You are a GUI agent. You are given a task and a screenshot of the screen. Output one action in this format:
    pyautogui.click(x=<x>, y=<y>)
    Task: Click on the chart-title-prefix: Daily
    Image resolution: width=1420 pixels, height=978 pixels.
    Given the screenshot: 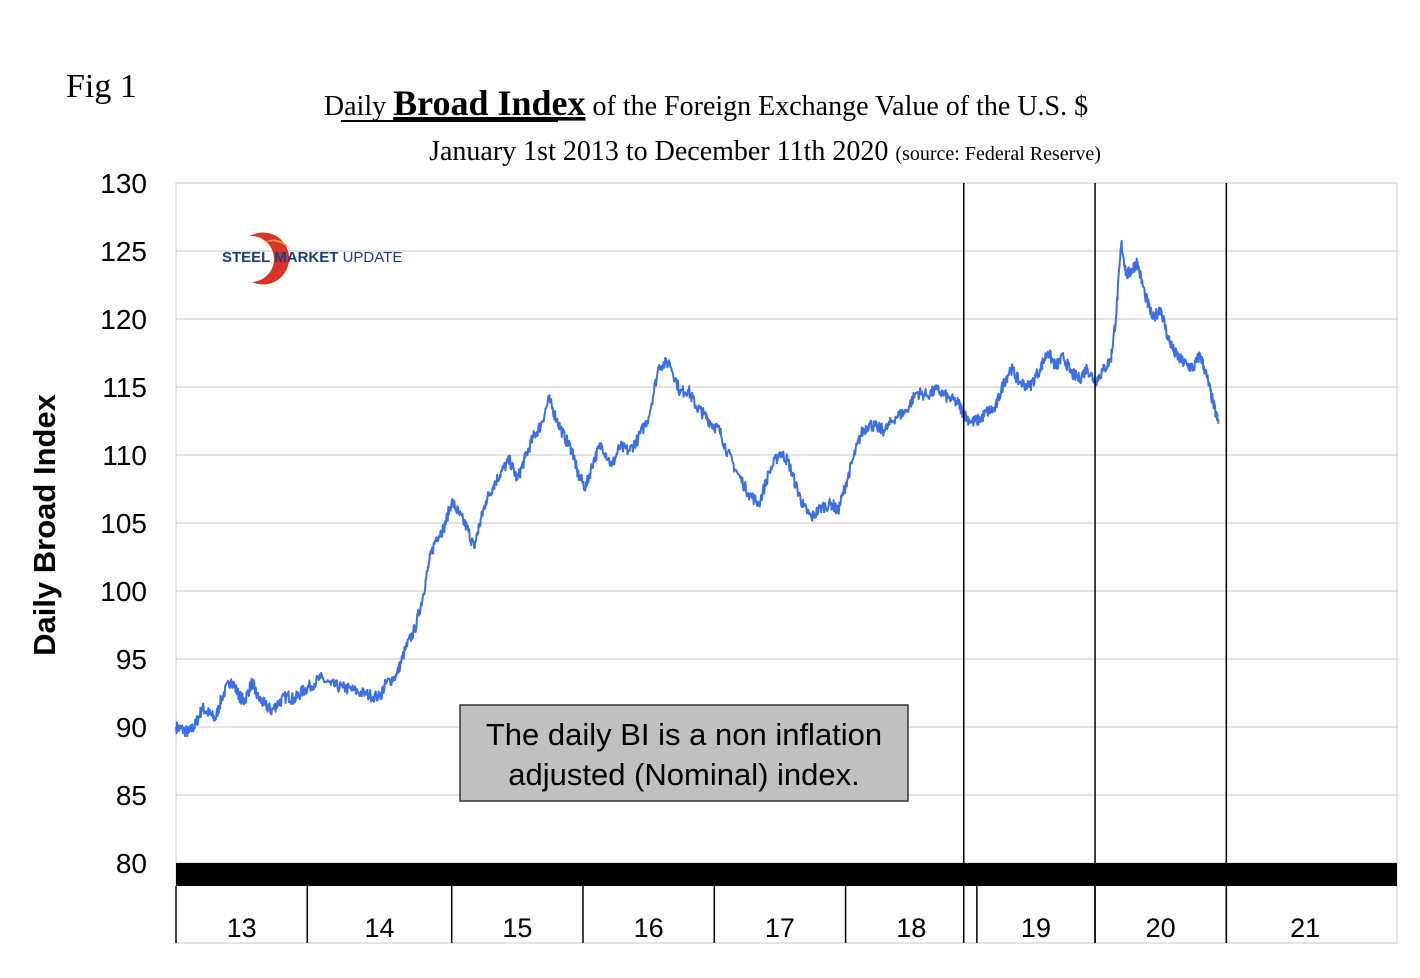 What is the action you would take?
    pyautogui.click(x=358, y=106)
    